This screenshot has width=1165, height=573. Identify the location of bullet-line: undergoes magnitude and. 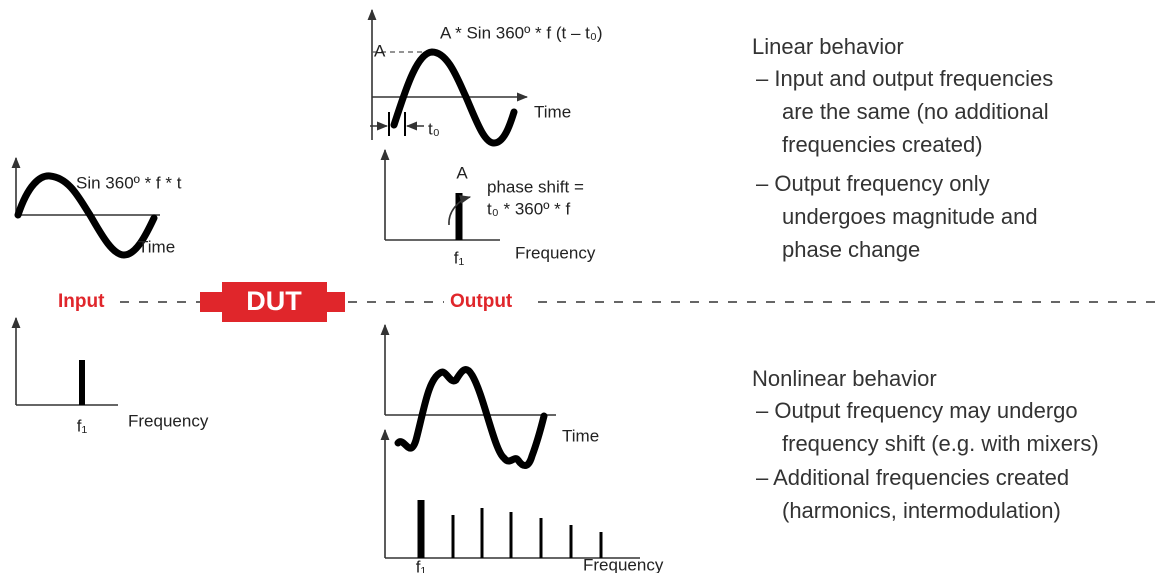
(910, 216).